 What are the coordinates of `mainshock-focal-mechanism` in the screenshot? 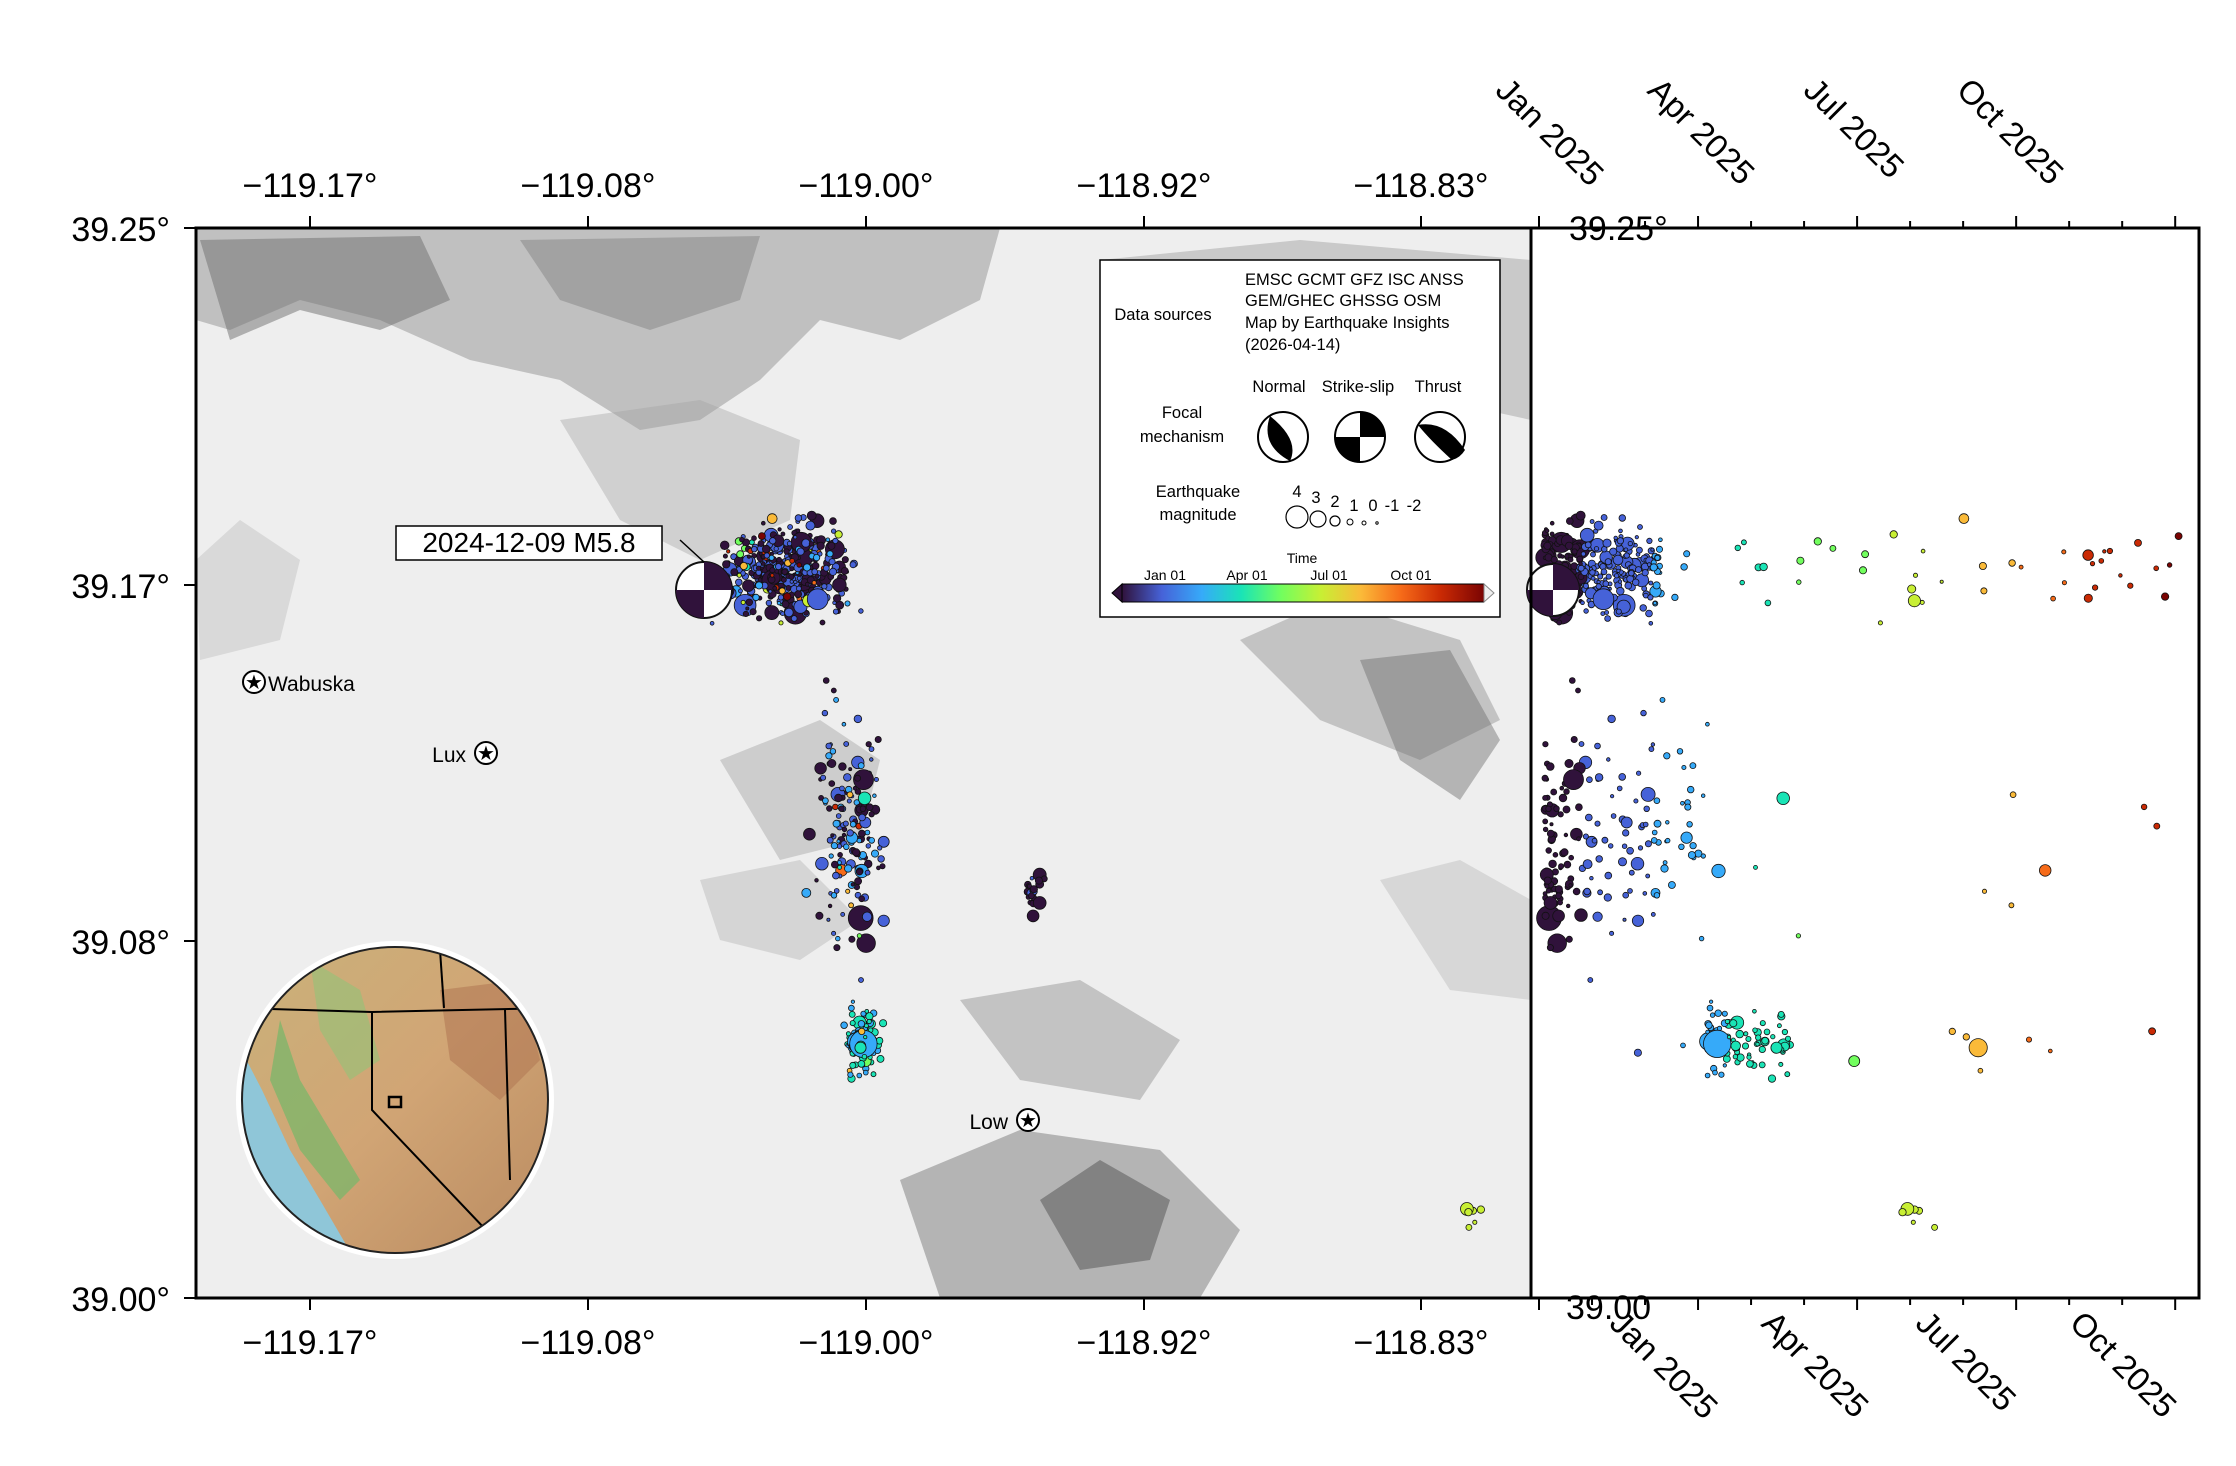 It's located at (704, 579).